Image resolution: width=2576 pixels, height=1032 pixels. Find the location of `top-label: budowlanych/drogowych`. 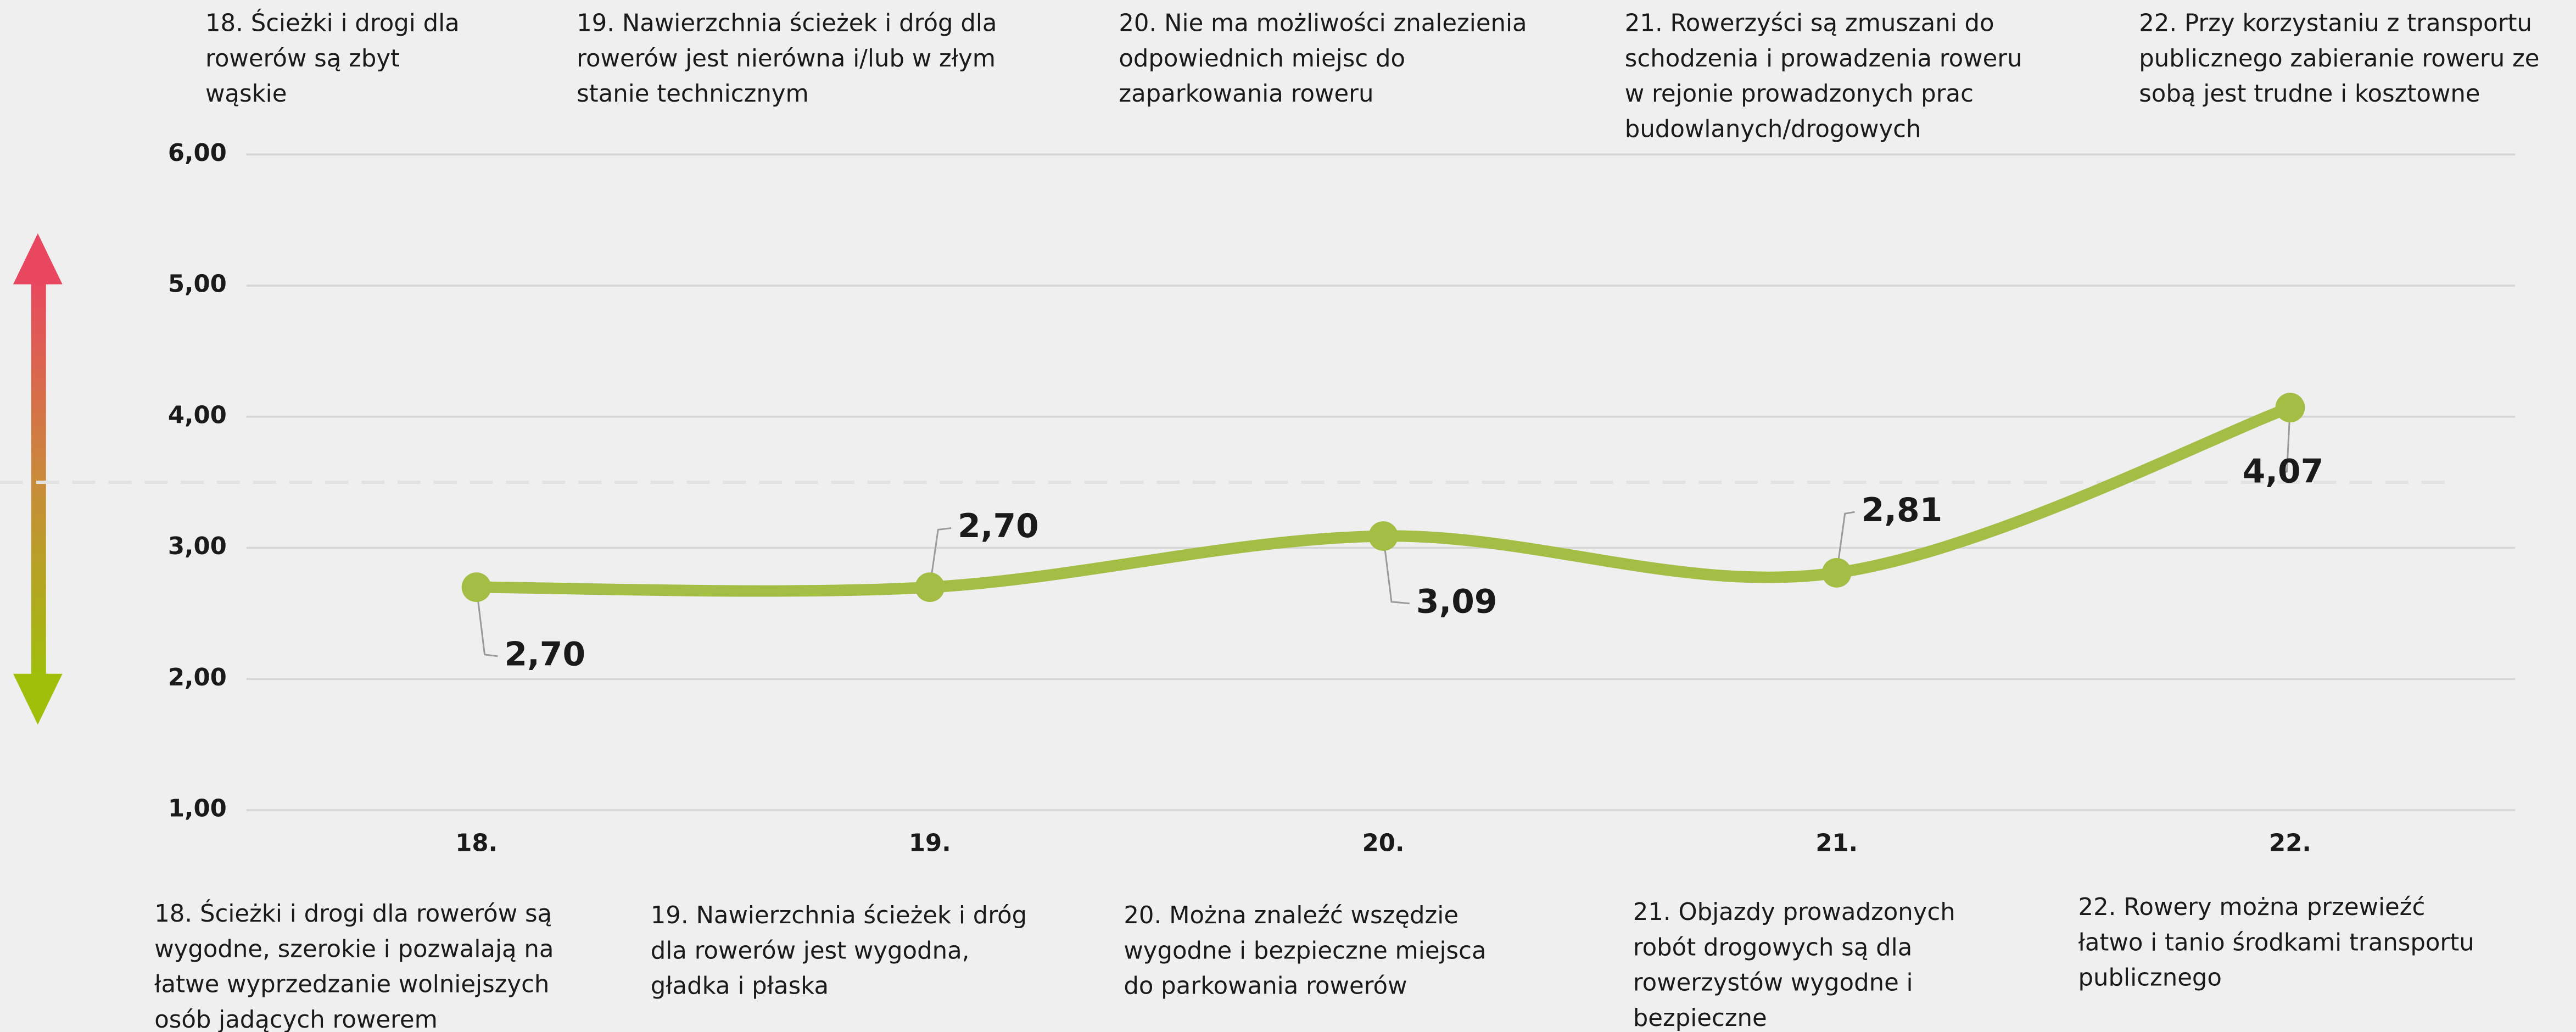

top-label: budowlanych/drogowych is located at coordinates (1773, 129).